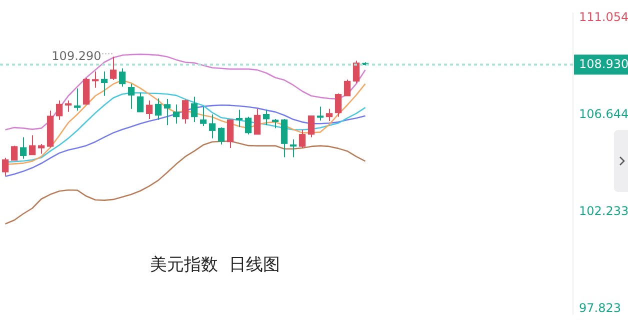 The image size is (628, 327). Describe the element at coordinates (215, 265) in the screenshot. I see `text: 美元指数 日线图` at that location.